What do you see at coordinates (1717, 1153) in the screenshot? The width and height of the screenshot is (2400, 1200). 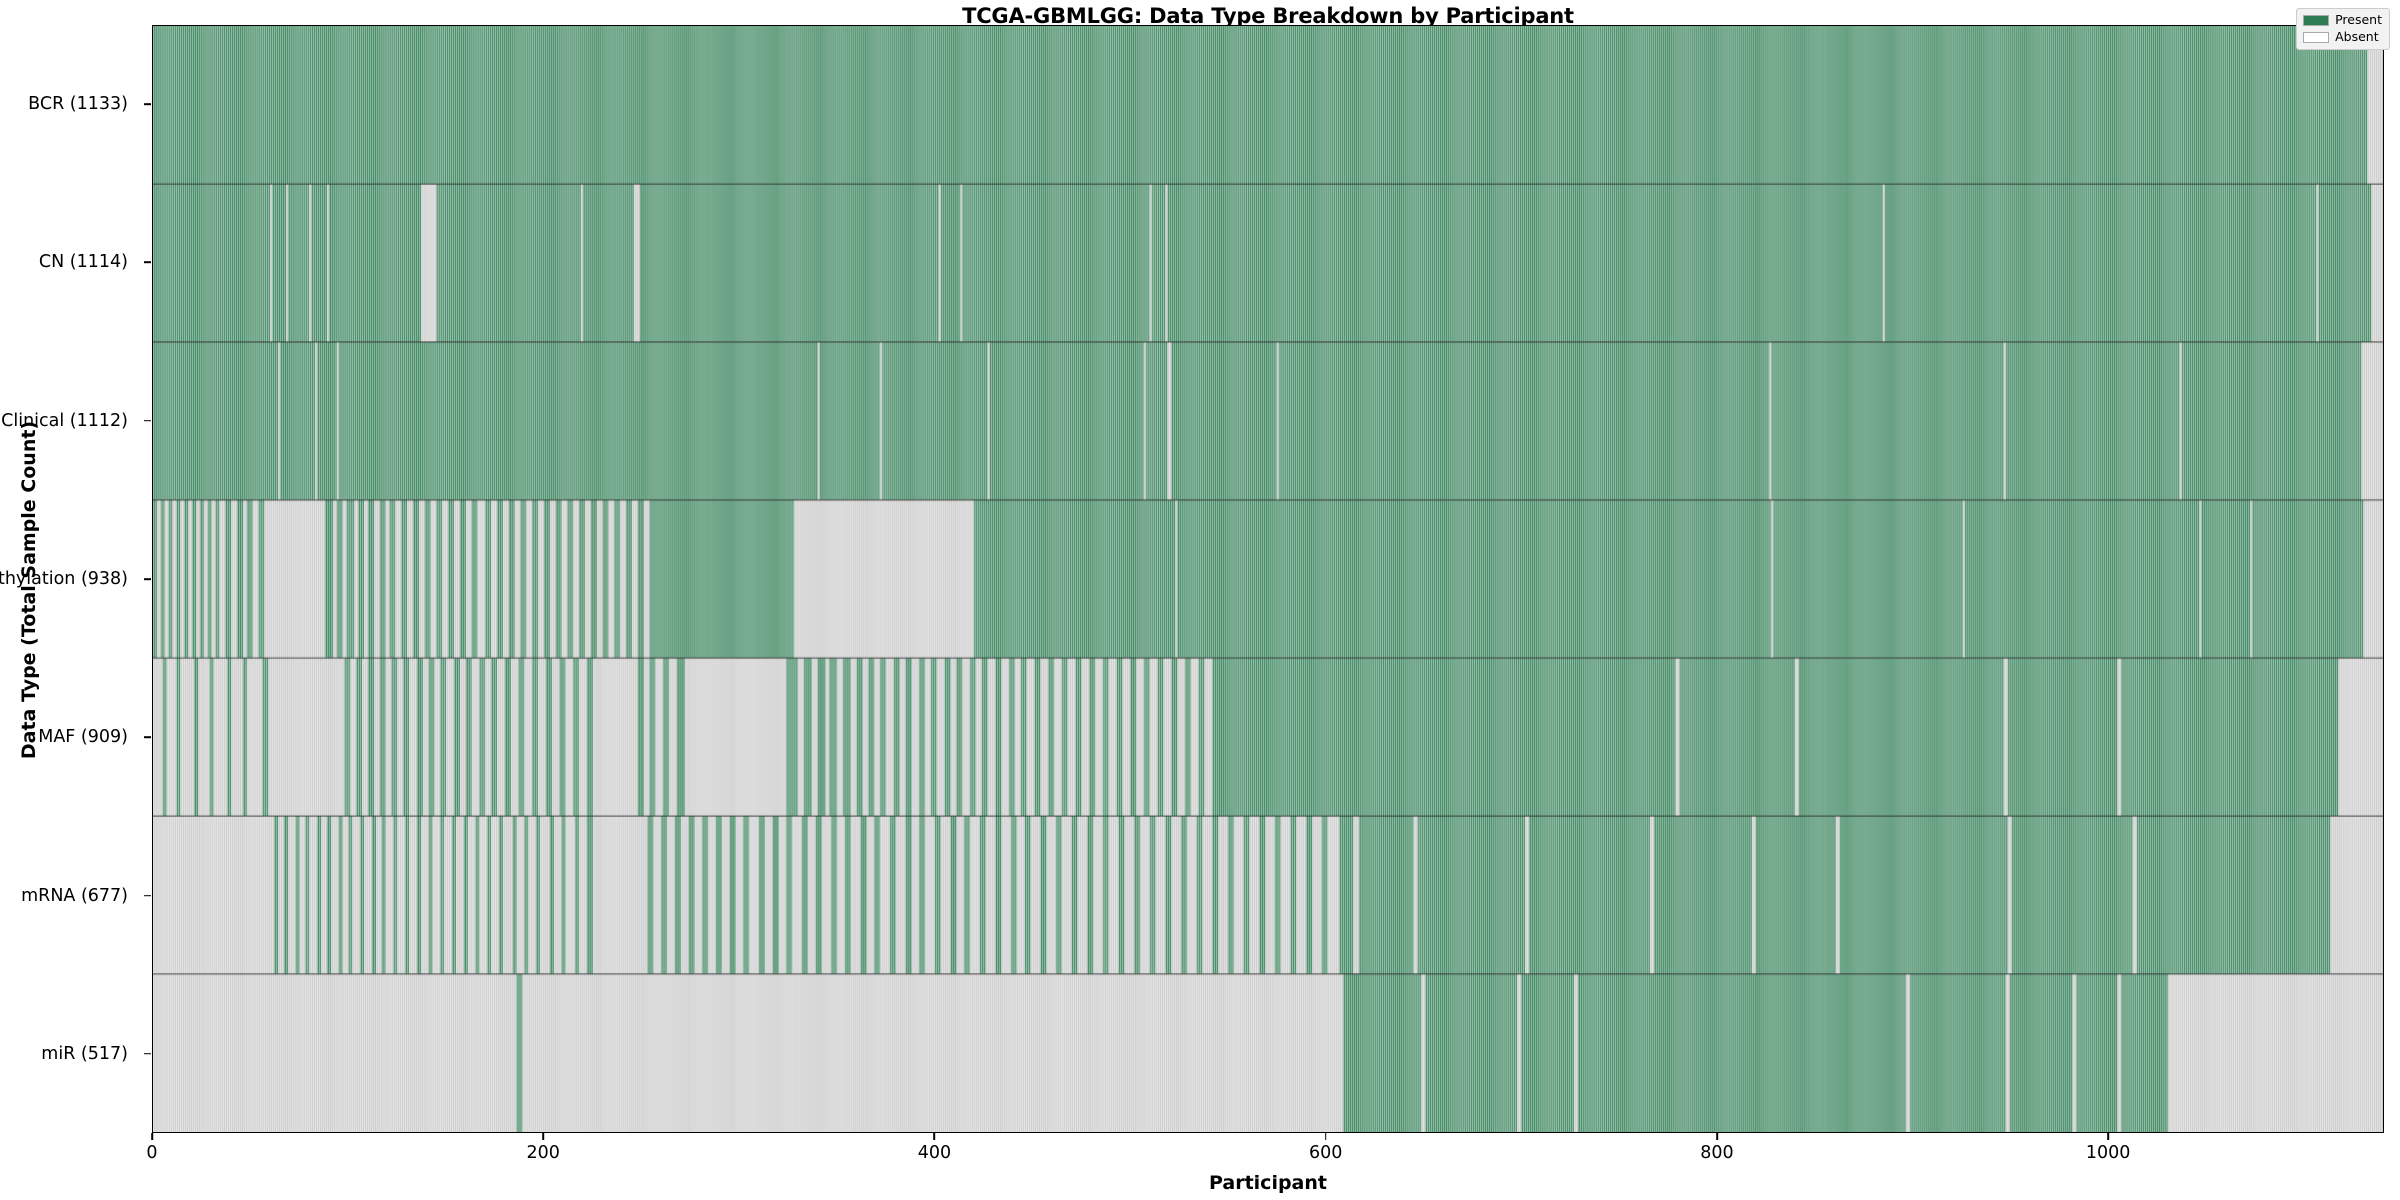 I see `x-tick-label-800: 800` at bounding box center [1717, 1153].